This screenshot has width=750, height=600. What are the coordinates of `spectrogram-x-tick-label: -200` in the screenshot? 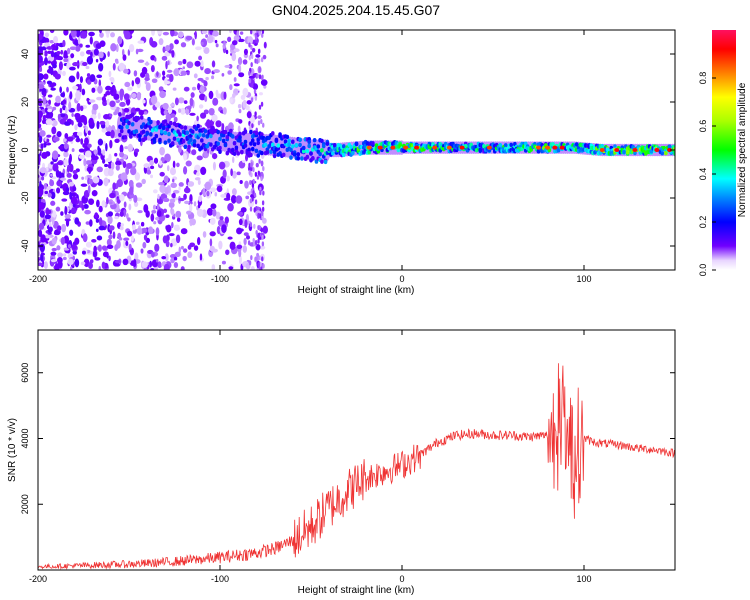 It's located at (38, 279).